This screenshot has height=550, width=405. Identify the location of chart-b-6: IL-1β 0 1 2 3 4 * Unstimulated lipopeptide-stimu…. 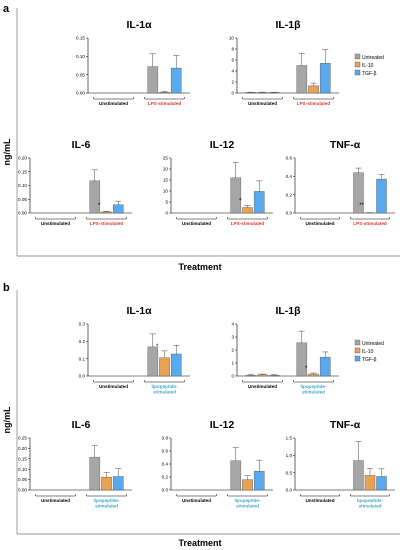
(285, 350).